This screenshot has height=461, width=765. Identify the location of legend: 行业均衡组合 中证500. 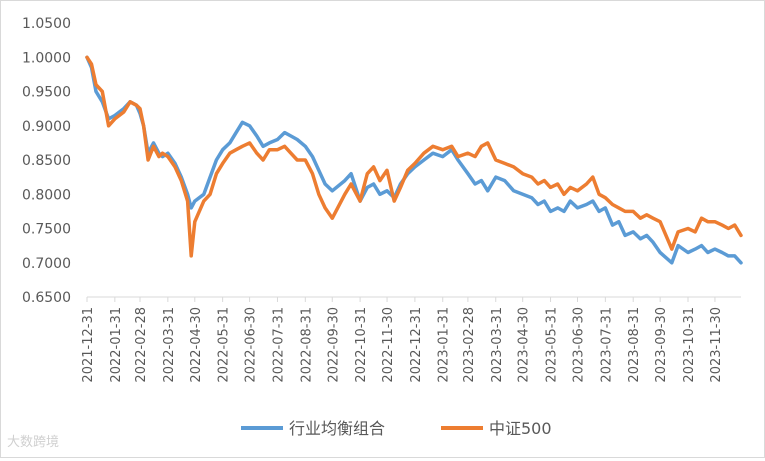
(396, 428).